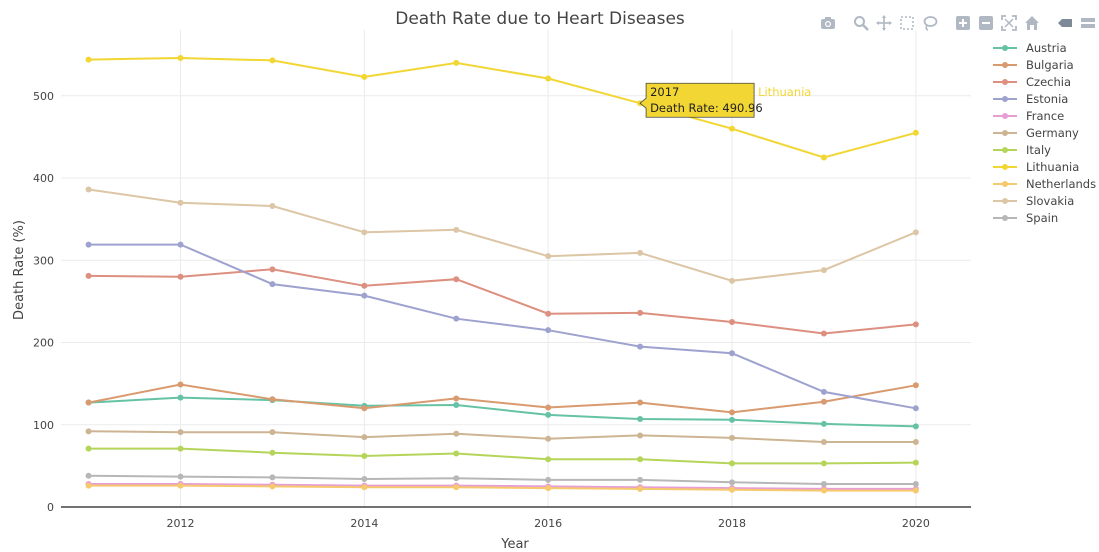 The height and width of the screenshot is (552, 1099). What do you see at coordinates (1033, 65) in the screenshot?
I see `legend-item-bulgaria: Bulgaria` at bounding box center [1033, 65].